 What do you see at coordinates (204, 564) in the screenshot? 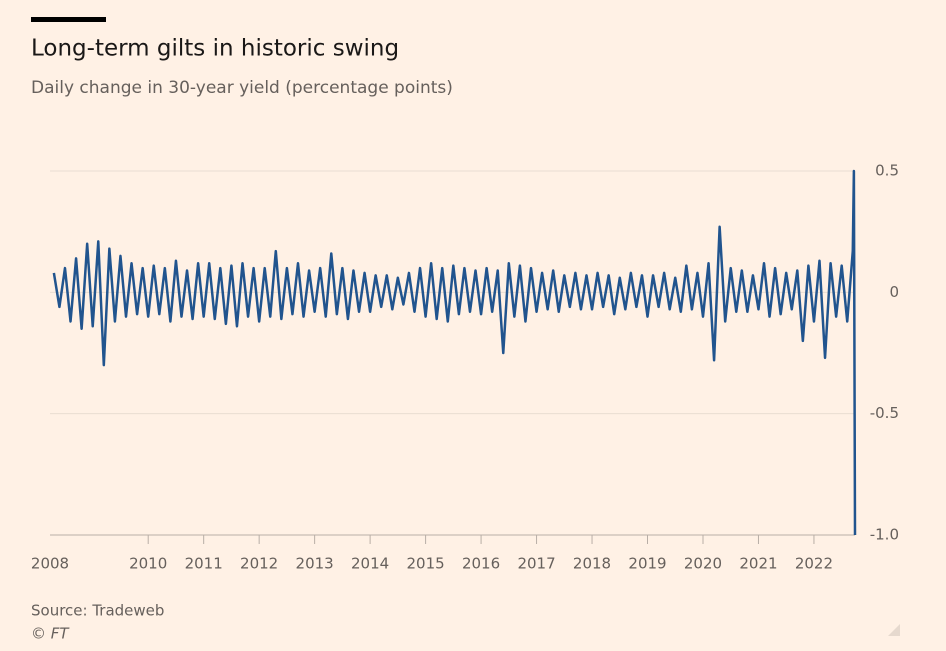
I see `x-tick-label: 2011` at bounding box center [204, 564].